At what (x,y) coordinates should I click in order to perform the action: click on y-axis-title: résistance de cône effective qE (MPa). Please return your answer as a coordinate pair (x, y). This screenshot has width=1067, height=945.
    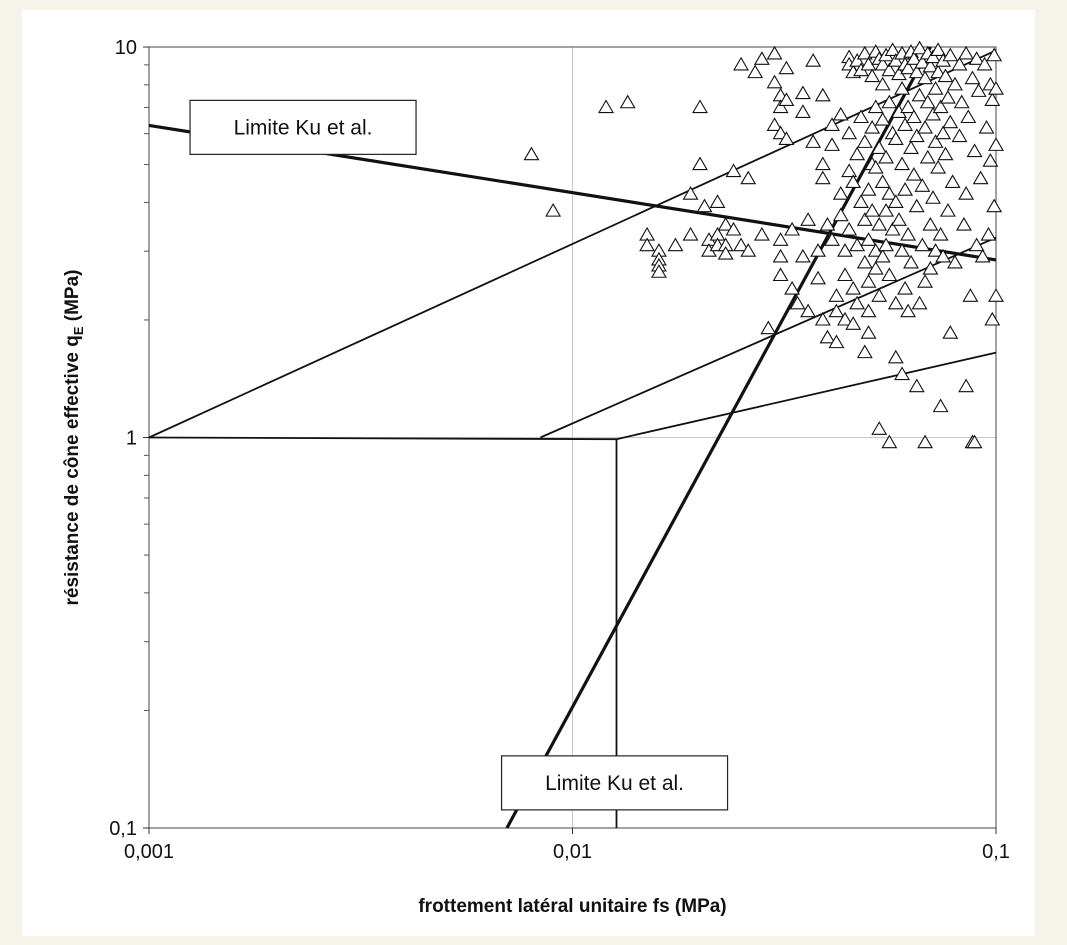
    Looking at the image, I should click on (74, 437).